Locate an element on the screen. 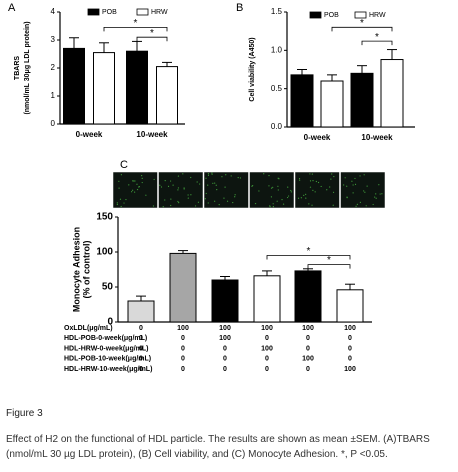 The height and width of the screenshot is (472, 458). y-axis-label: Cell viability (A450) is located at coordinates (252, 69).